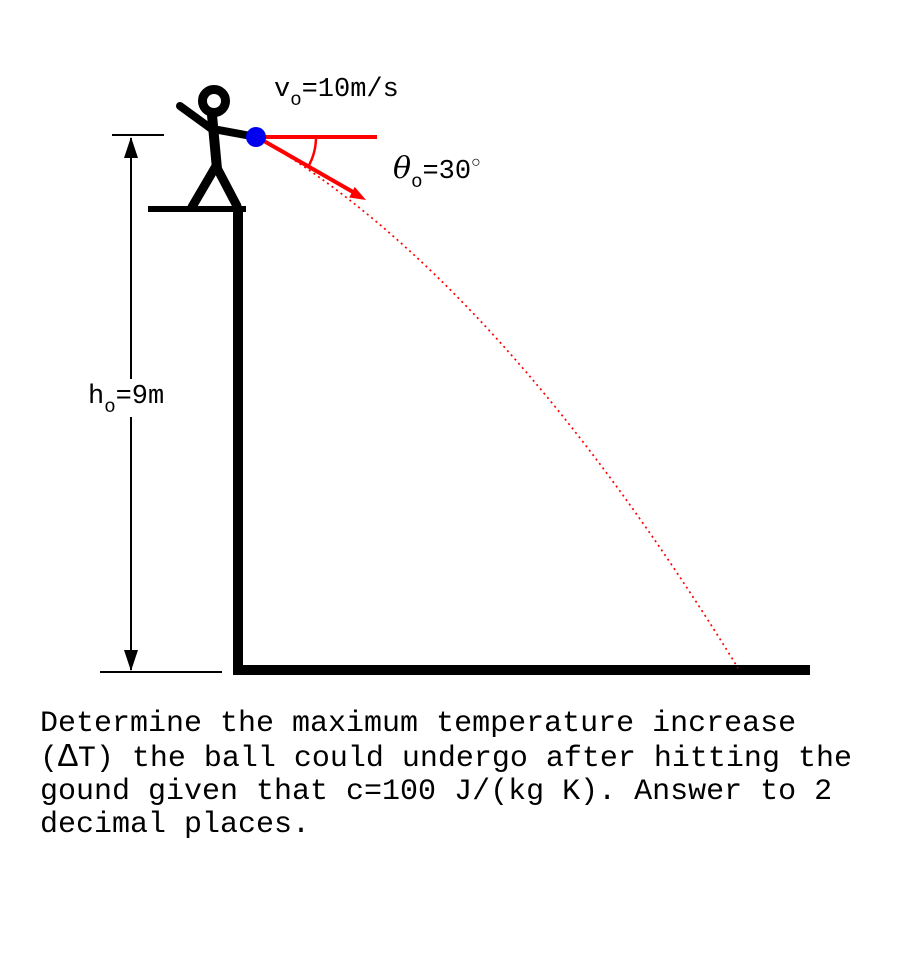  I want to click on stick-figure, so click(215, 148).